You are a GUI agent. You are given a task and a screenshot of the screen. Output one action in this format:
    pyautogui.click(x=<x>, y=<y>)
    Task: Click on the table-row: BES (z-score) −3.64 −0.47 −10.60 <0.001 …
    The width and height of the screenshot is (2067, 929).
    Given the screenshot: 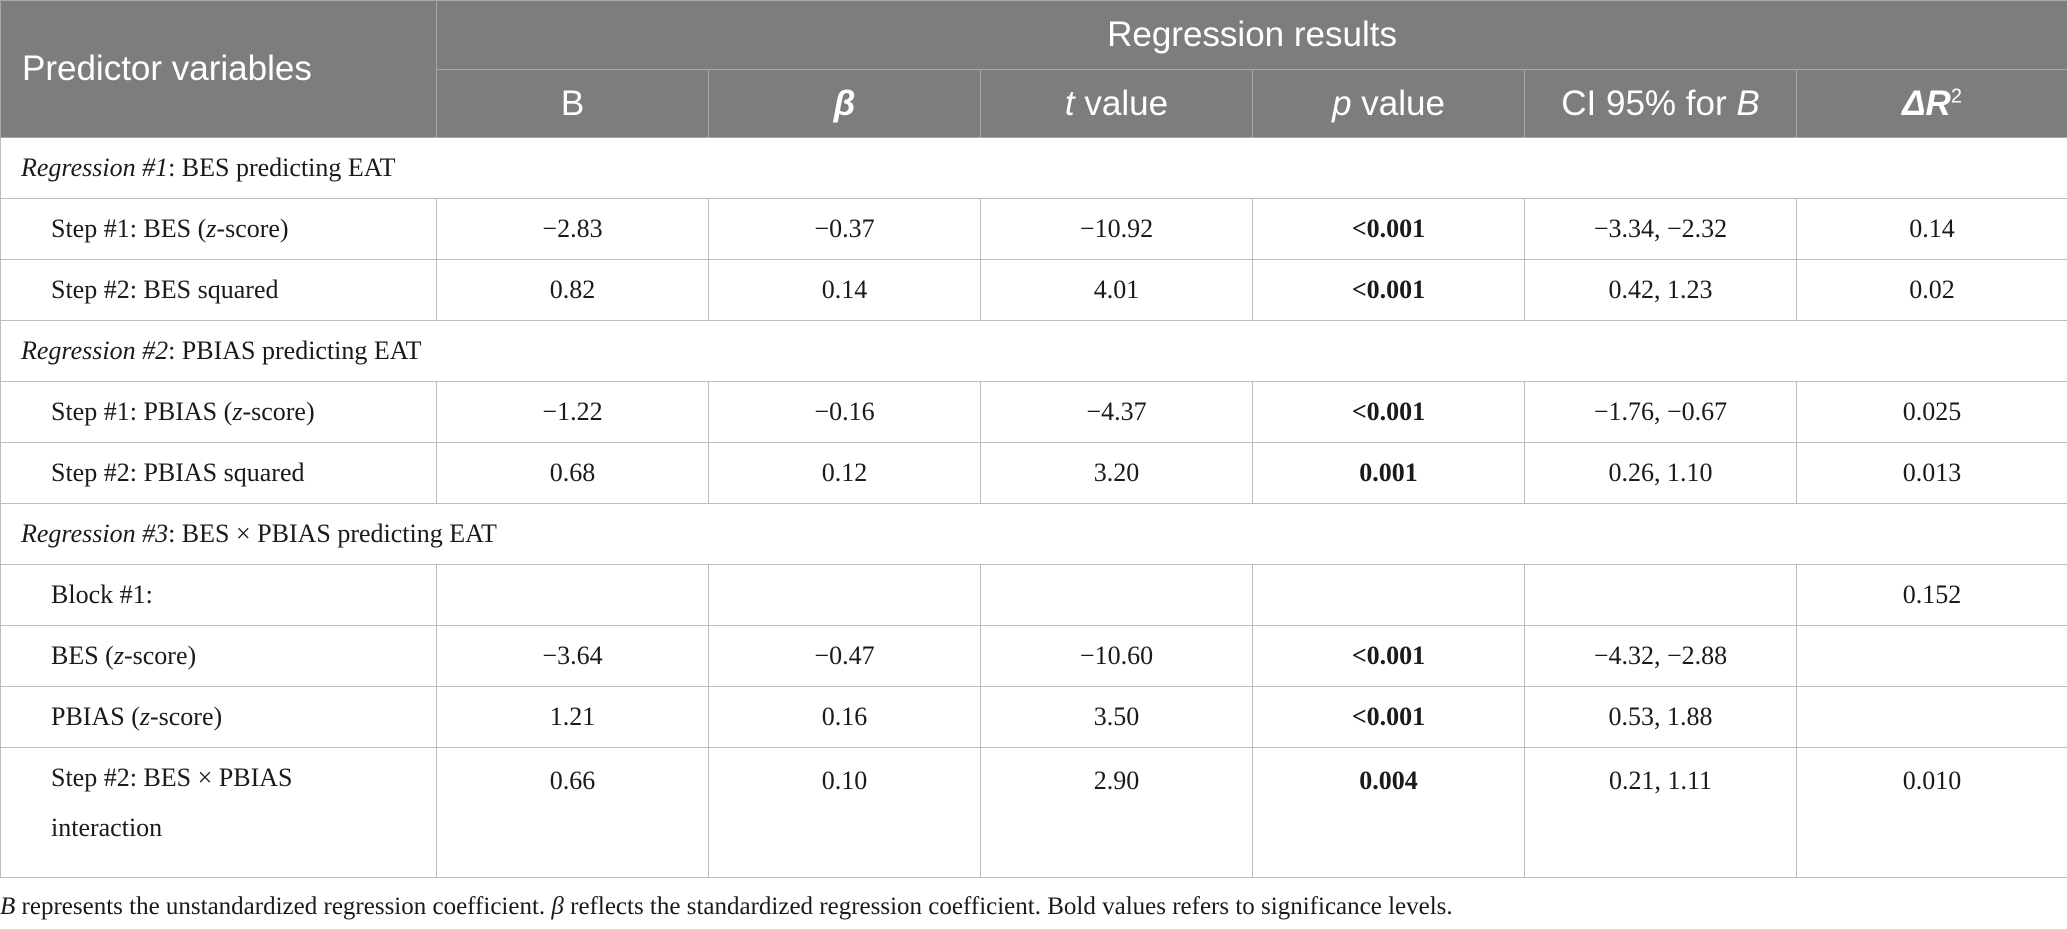 What is the action you would take?
    pyautogui.click(x=1033, y=656)
    